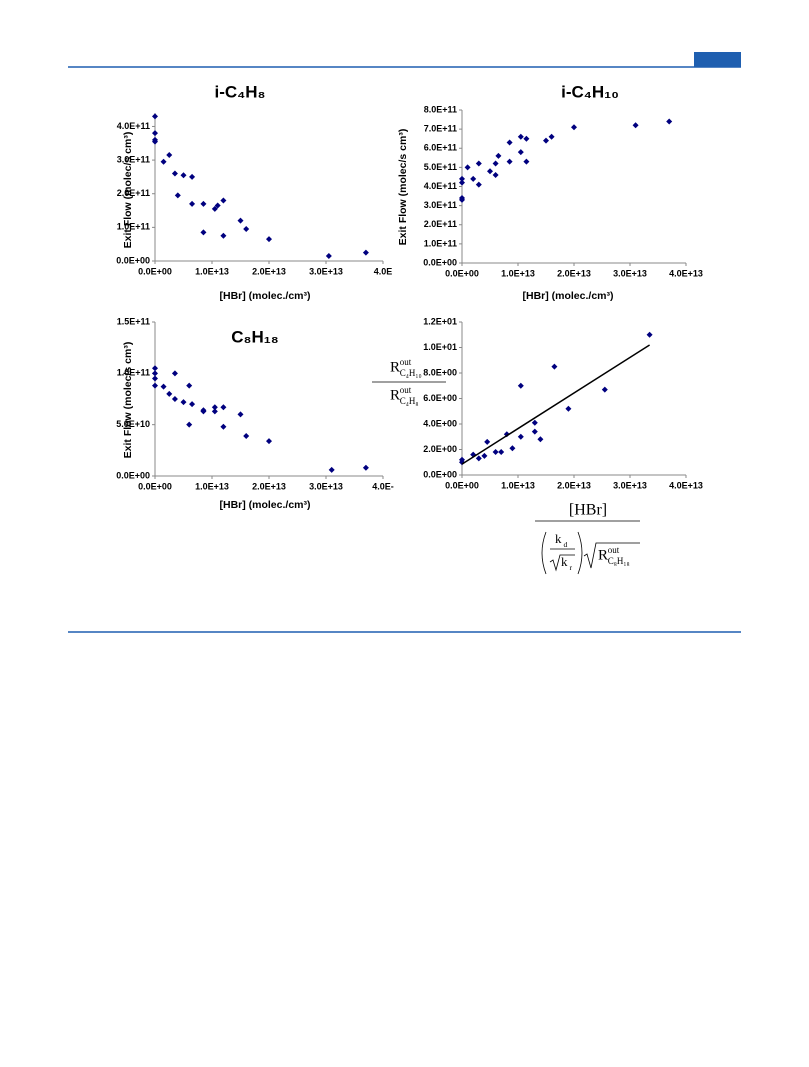 Image resolution: width=809 pixels, height=1067 pixels. I want to click on x-label-kr-sub: r, so click(570, 567).